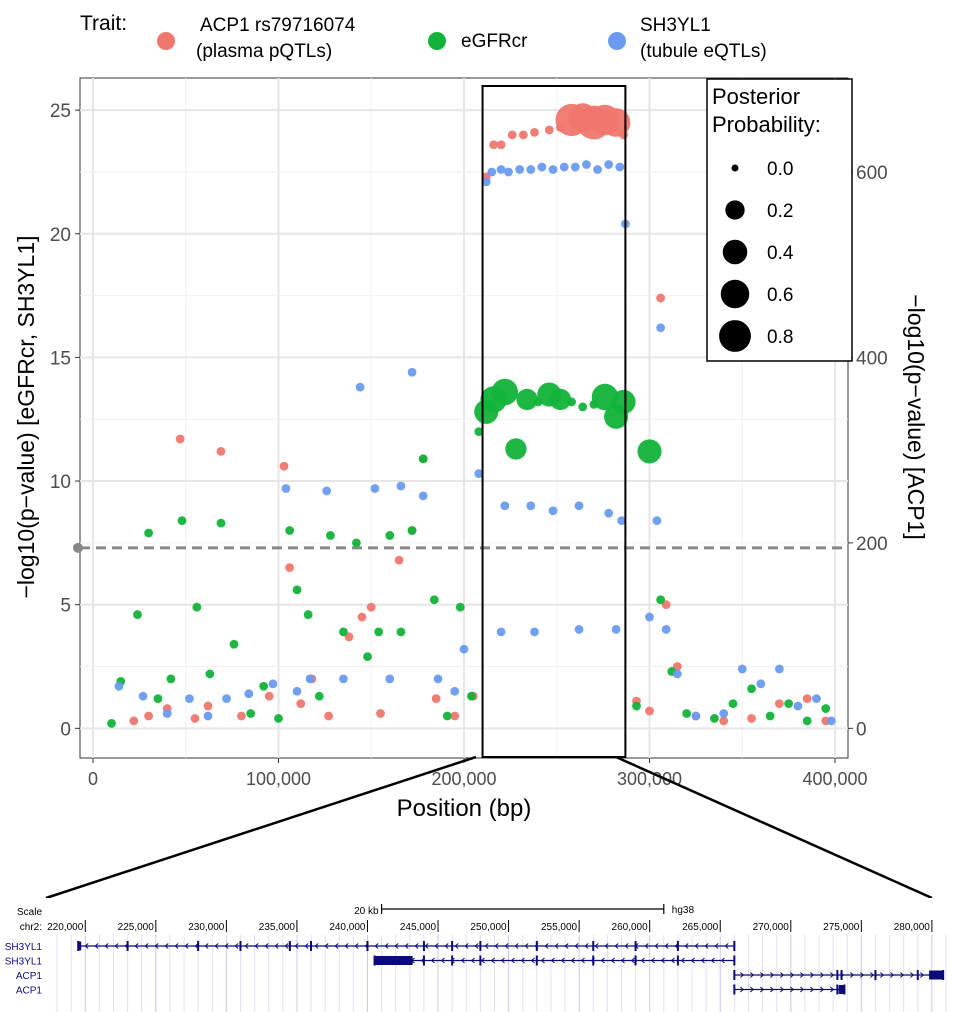 Image resolution: width=955 pixels, height=1012 pixels. What do you see at coordinates (475, 969) in the screenshot?
I see `track-genes: SH3YL1 SH3YL1 ACP1 ACP1` at bounding box center [475, 969].